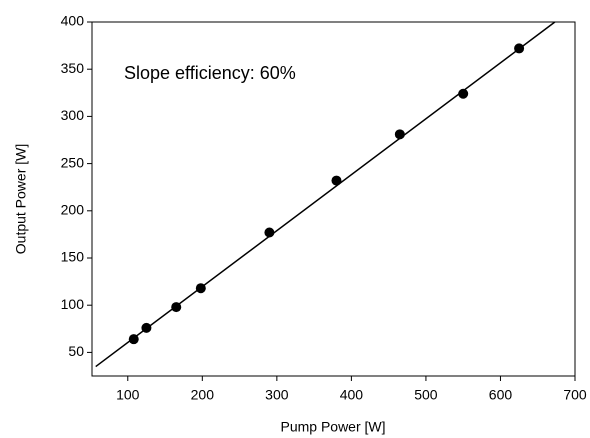 Image resolution: width=590 pixels, height=438 pixels. What do you see at coordinates (332, 427) in the screenshot?
I see `x-axis-label: Pump Power [W]` at bounding box center [332, 427].